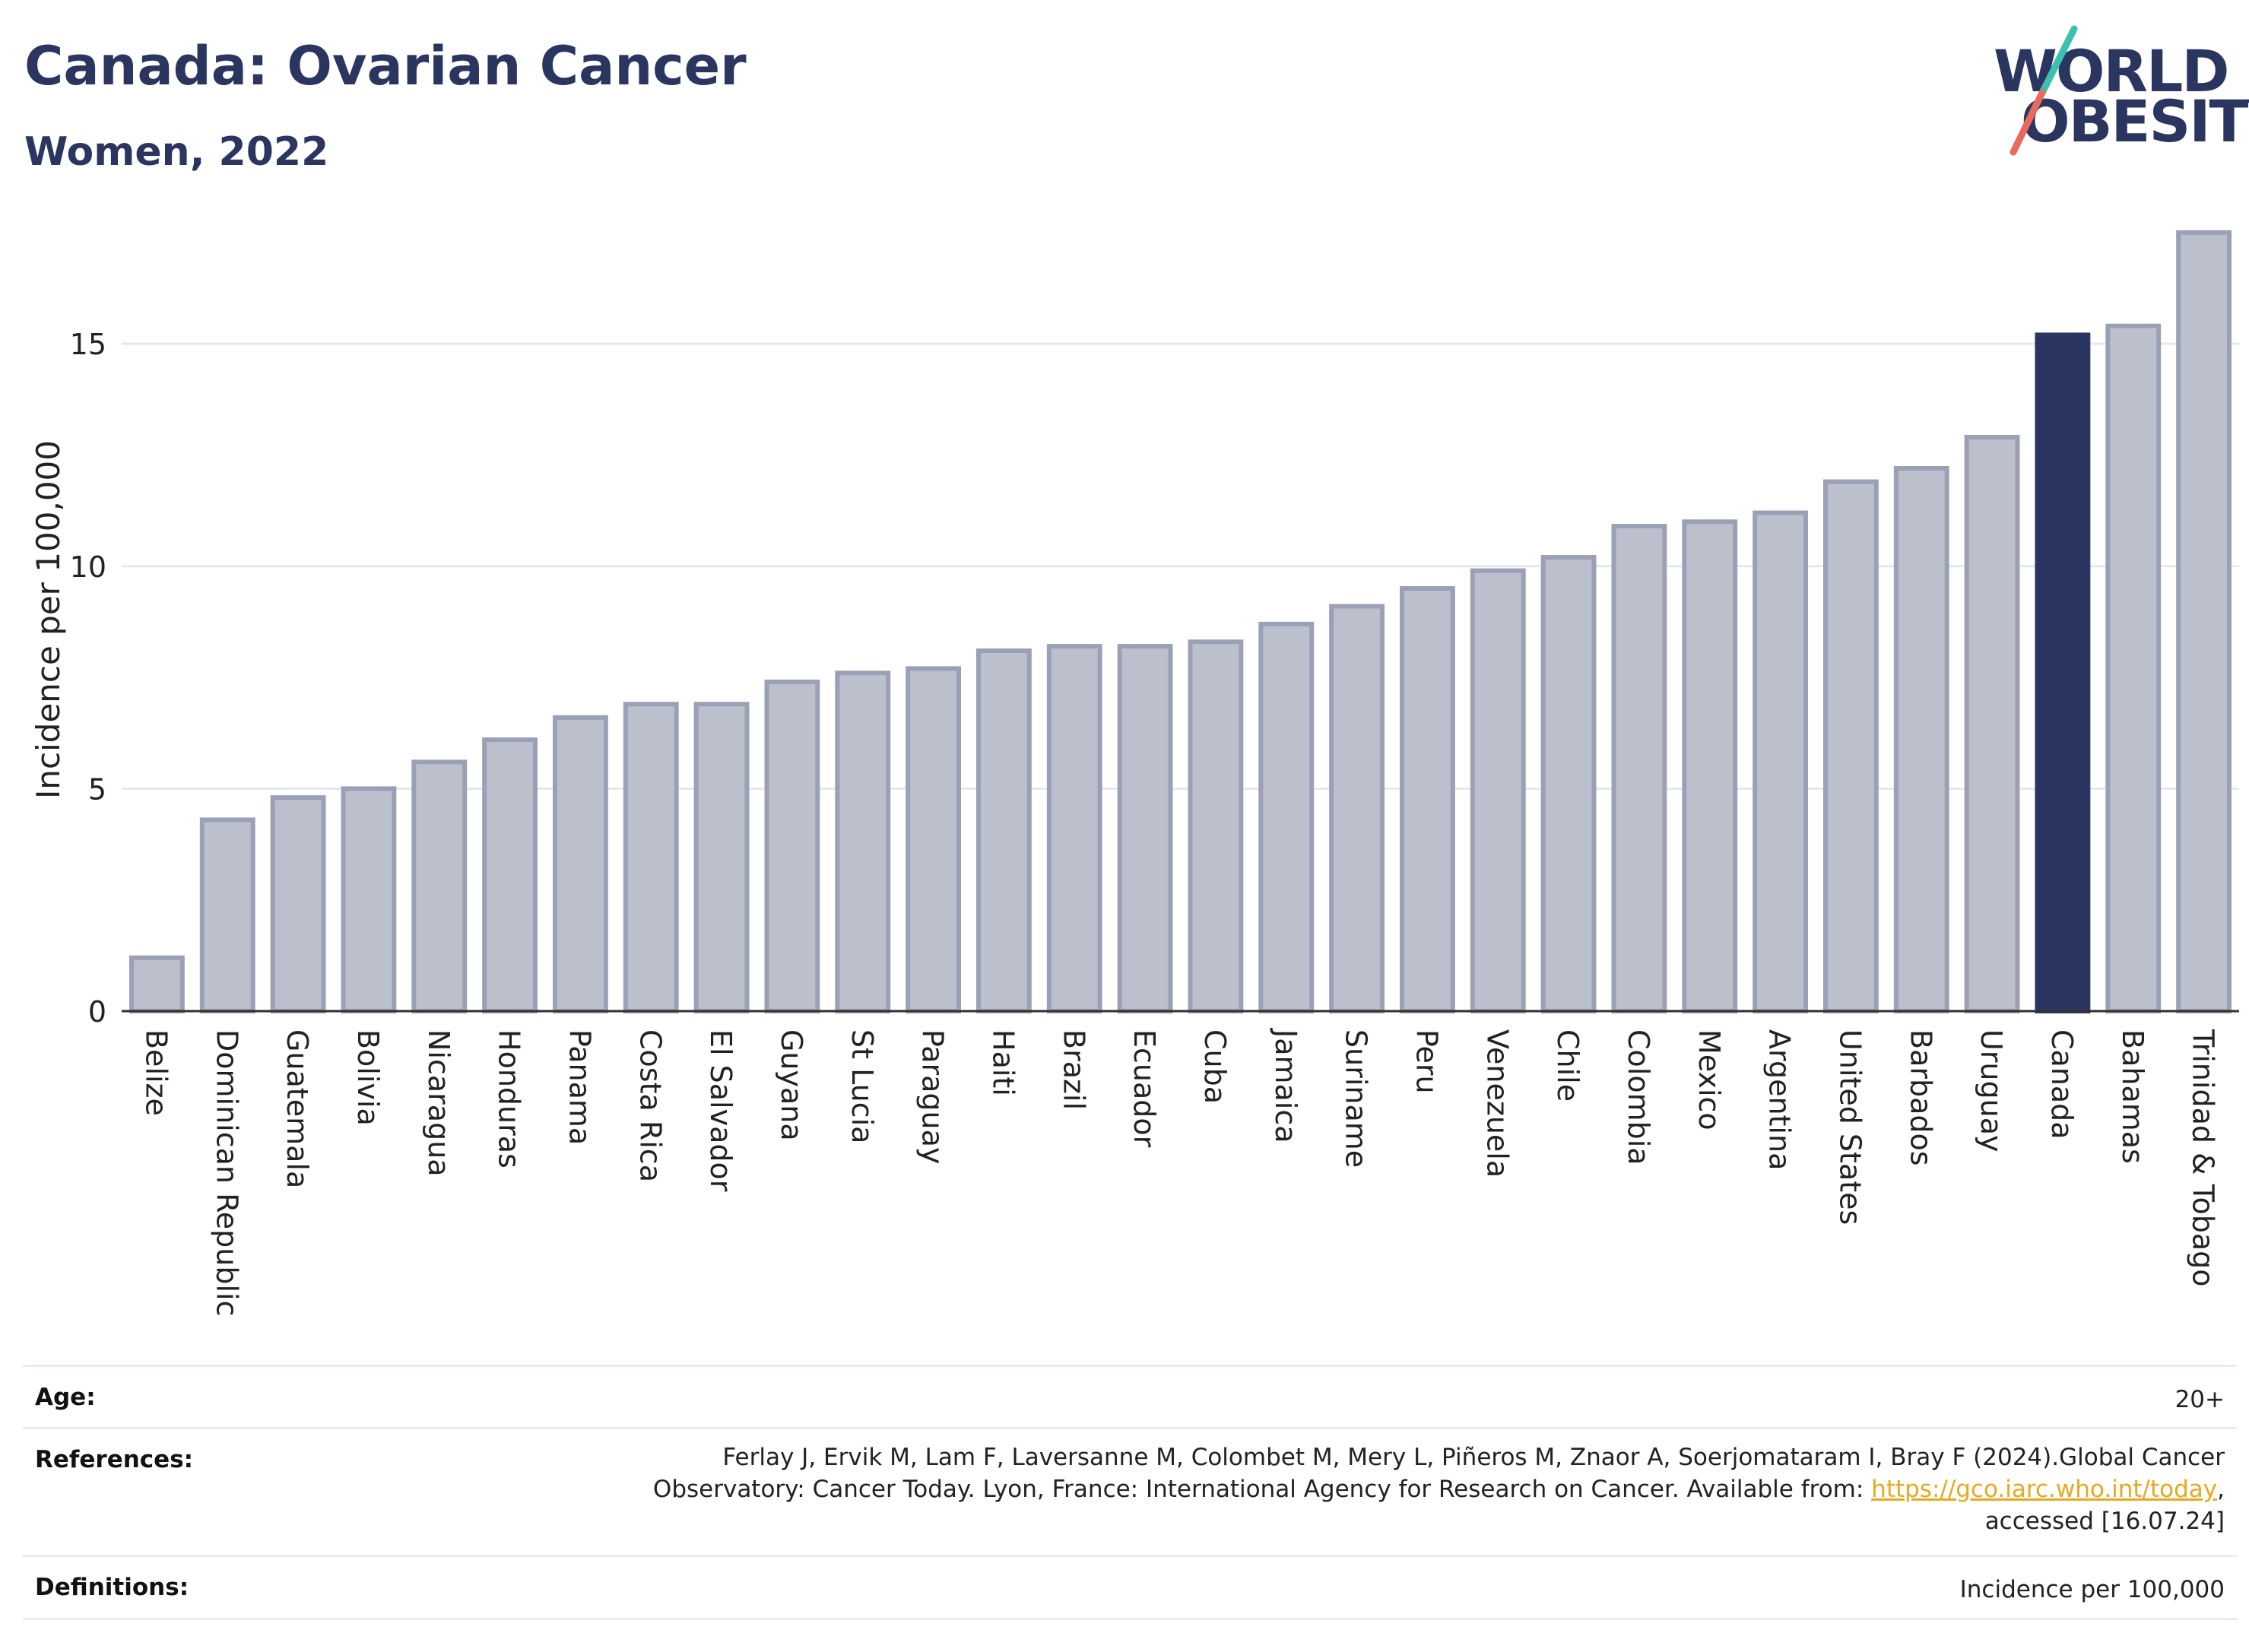 The width and height of the screenshot is (2249, 1652). What do you see at coordinates (1130, 1619) in the screenshot?
I see `info-bottom-border` at bounding box center [1130, 1619].